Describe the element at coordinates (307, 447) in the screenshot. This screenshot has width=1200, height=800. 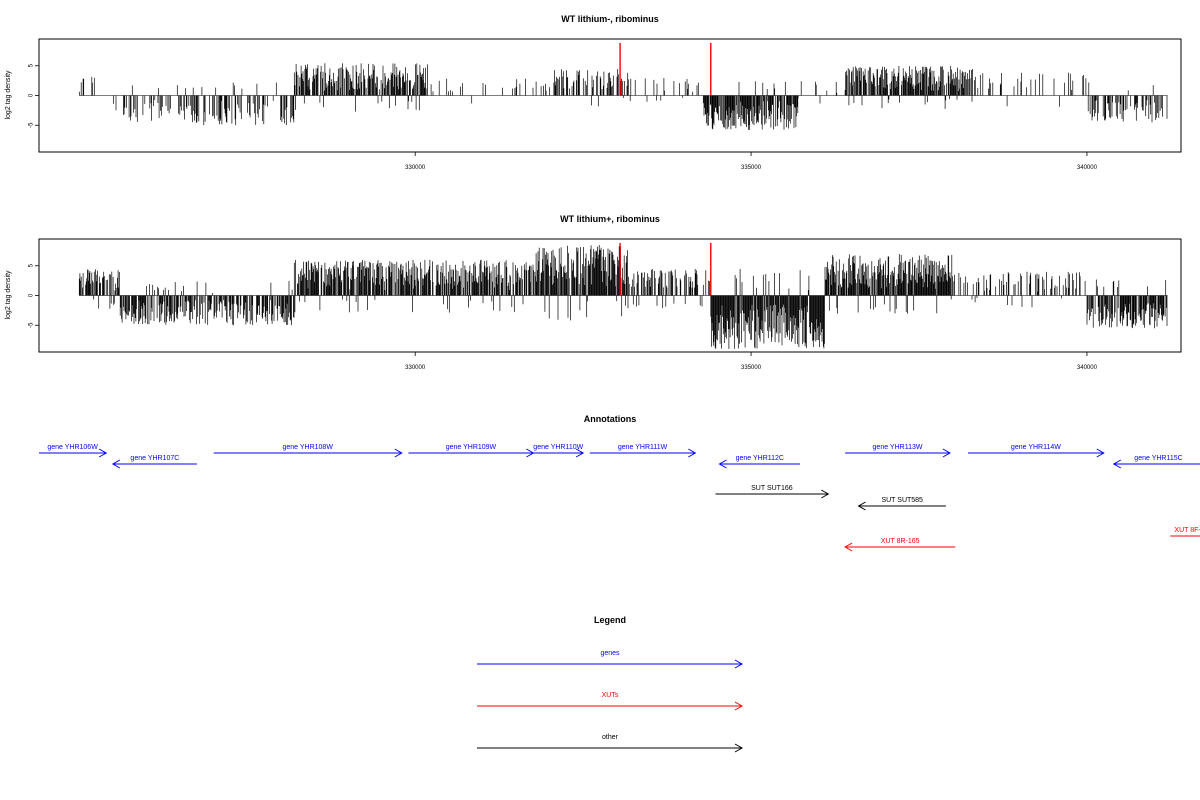
I see `annotation-label: gene YHR108W` at that location.